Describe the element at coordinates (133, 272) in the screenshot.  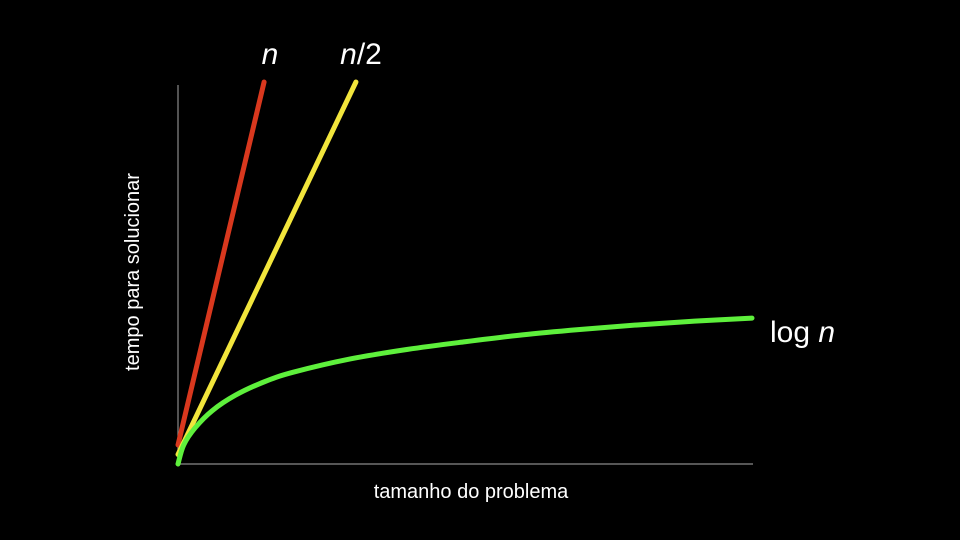
I see `y-axis-label: tempo para solucionar` at that location.